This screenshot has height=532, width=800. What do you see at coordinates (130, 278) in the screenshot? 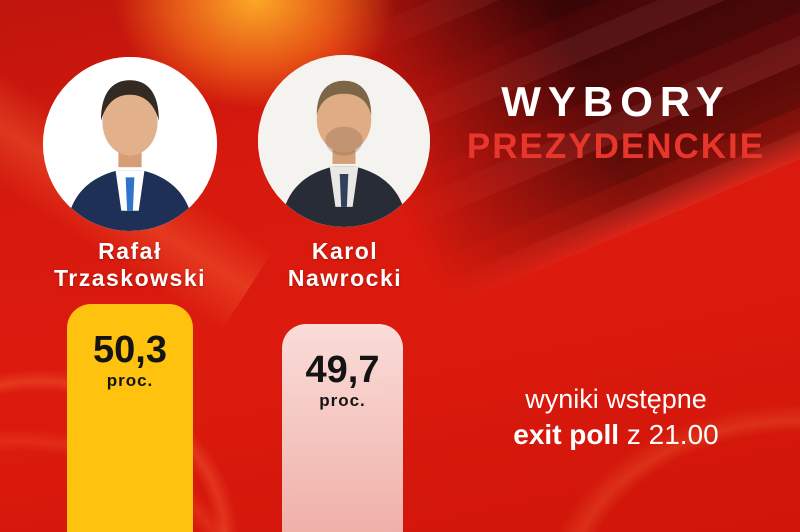
I see `candidate-last-name: Trzaskowski` at bounding box center [130, 278].